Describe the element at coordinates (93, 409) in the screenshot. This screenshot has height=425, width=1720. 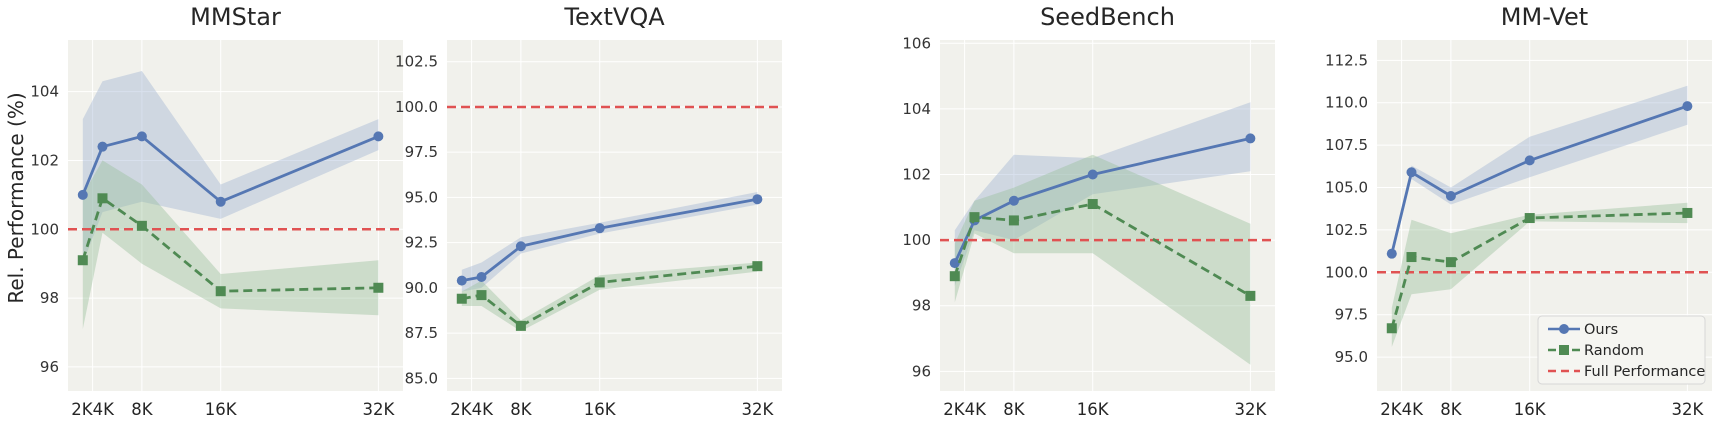
I see `mmstar-x-tick-label: 2K4K` at that location.